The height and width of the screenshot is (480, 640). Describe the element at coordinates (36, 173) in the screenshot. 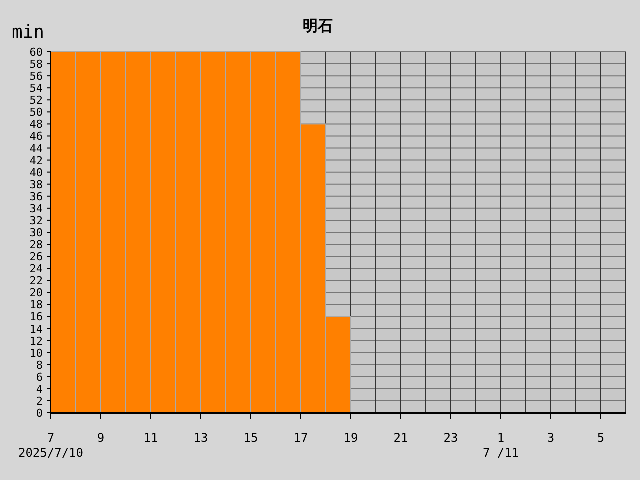

I see `y-tick-label: 40` at that location.